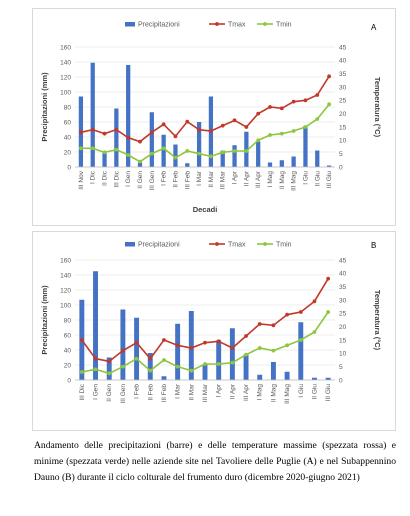 This screenshot has height=516, width=410. What do you see at coordinates (270, 179) in the screenshot?
I see `x-tick-label: I Mag` at bounding box center [270, 179].